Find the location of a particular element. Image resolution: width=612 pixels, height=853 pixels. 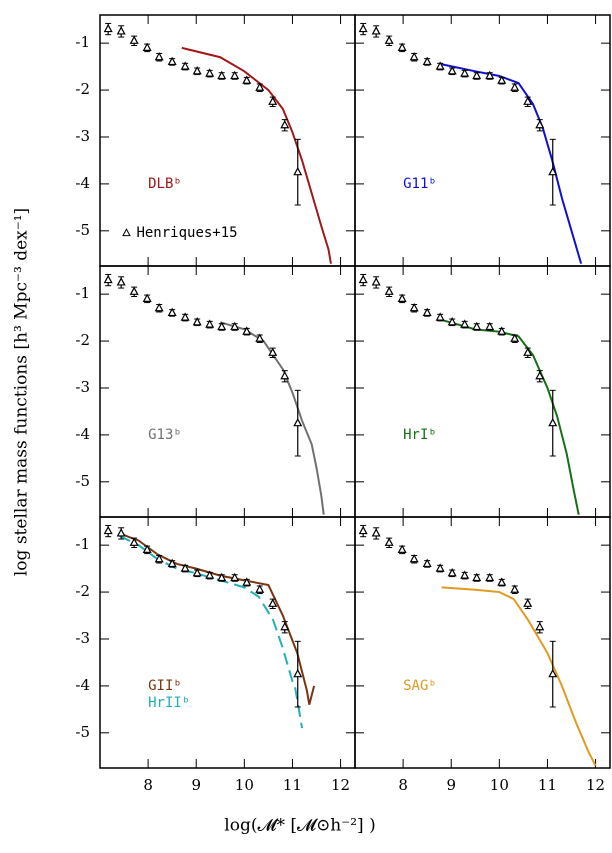

legend-label: GIIᵇ is located at coordinates (165, 686).